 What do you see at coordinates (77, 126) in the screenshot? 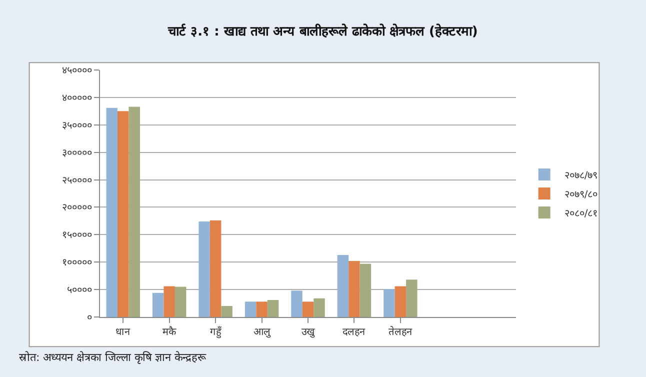
I see `y-tick-label: ३५००००` at bounding box center [77, 126].